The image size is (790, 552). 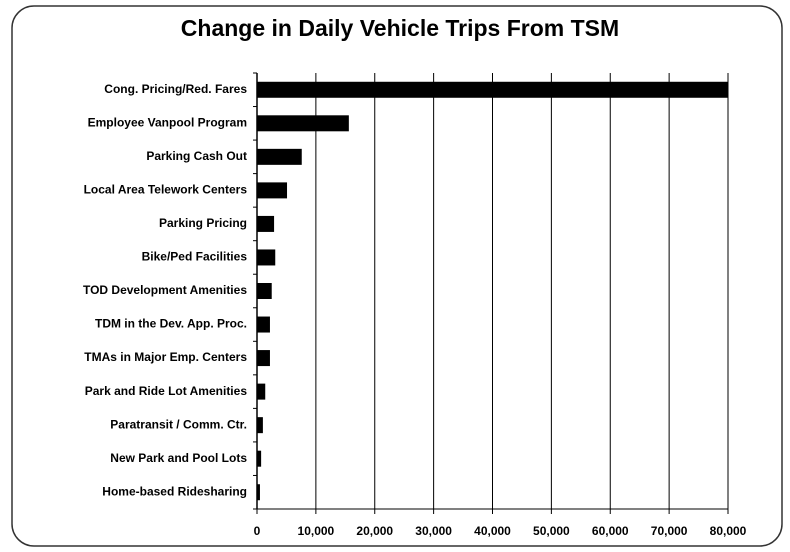 What do you see at coordinates (257, 531) in the screenshot?
I see `x-tick-label: 0` at bounding box center [257, 531].